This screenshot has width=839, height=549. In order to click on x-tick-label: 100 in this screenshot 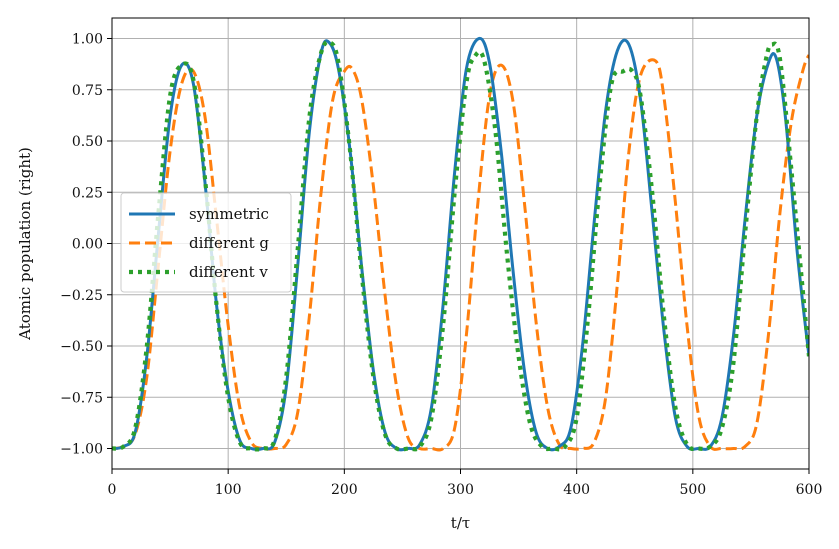, I will do `click(228, 490)`.